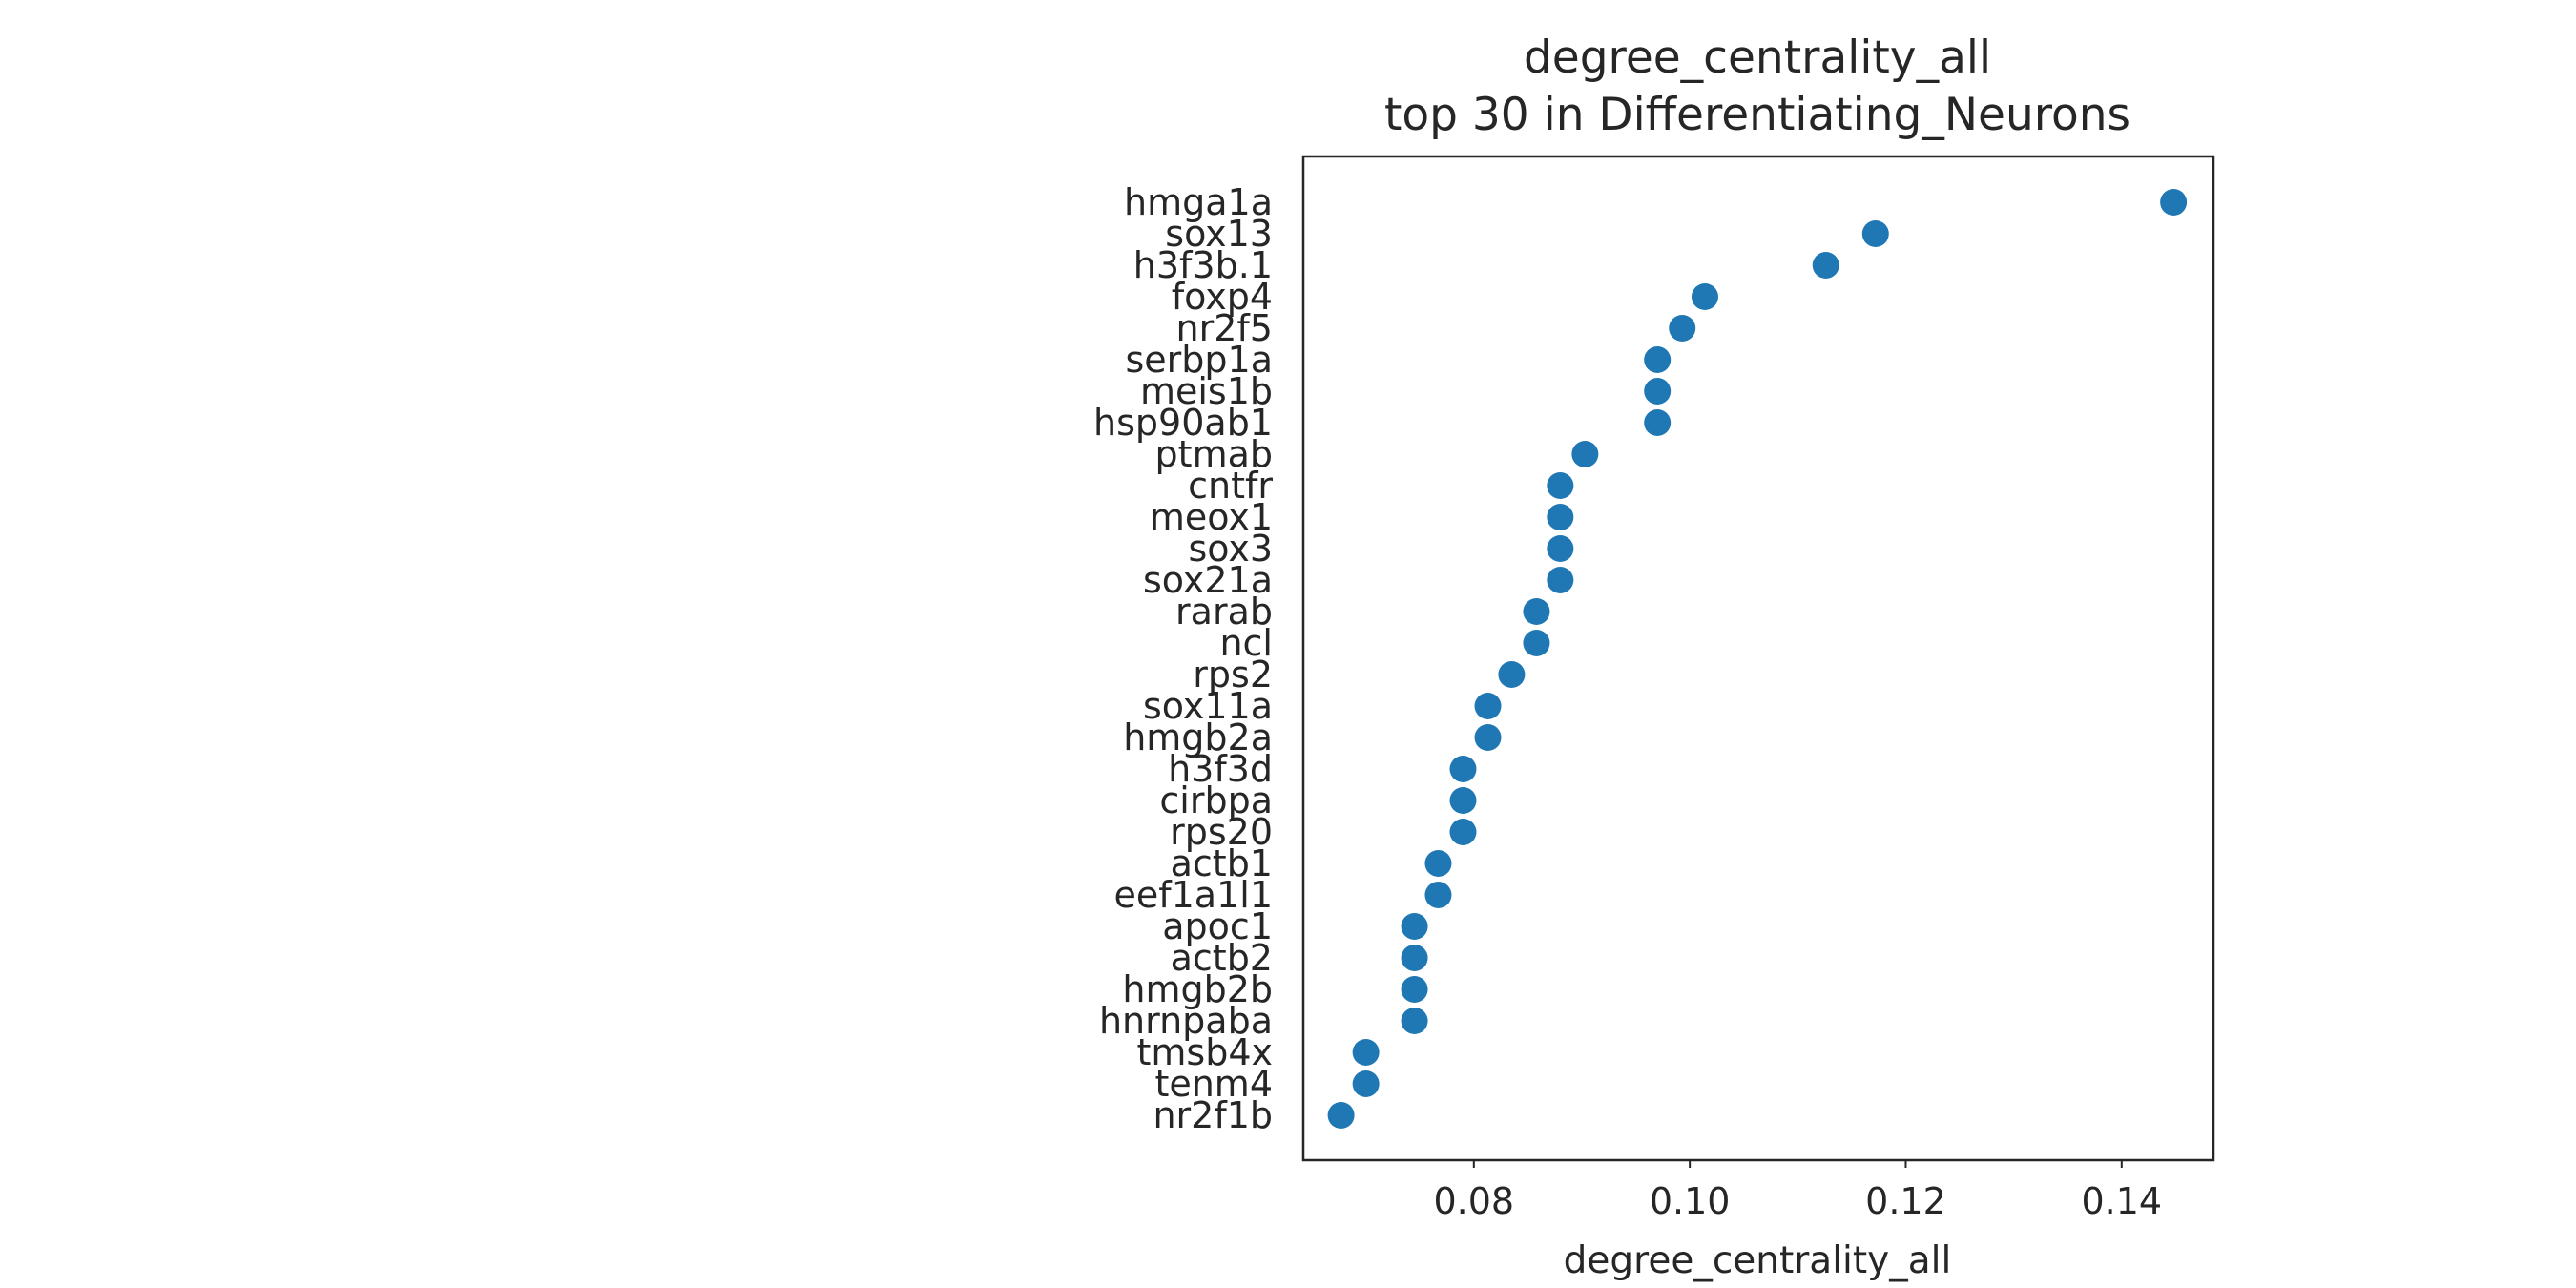  What do you see at coordinates (1414, 1021) in the screenshot?
I see `data-point-hnrnpaba` at bounding box center [1414, 1021].